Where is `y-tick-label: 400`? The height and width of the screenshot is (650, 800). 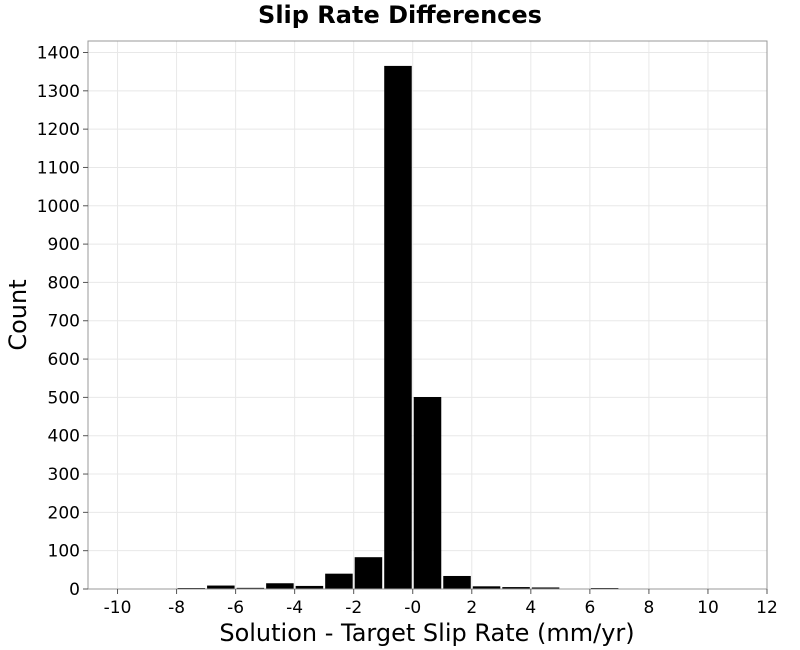 y-tick-label: 400 is located at coordinates (64, 437).